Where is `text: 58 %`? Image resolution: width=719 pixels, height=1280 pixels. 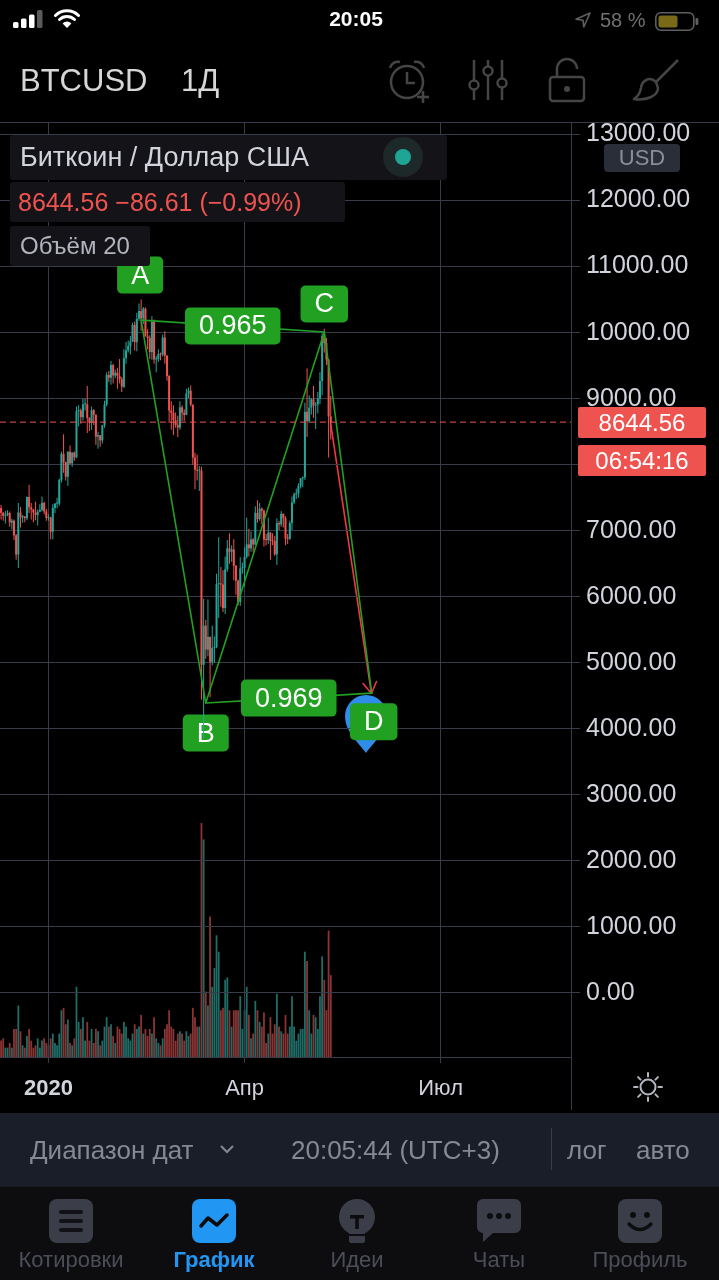
text: 58 % is located at coordinates (623, 20).